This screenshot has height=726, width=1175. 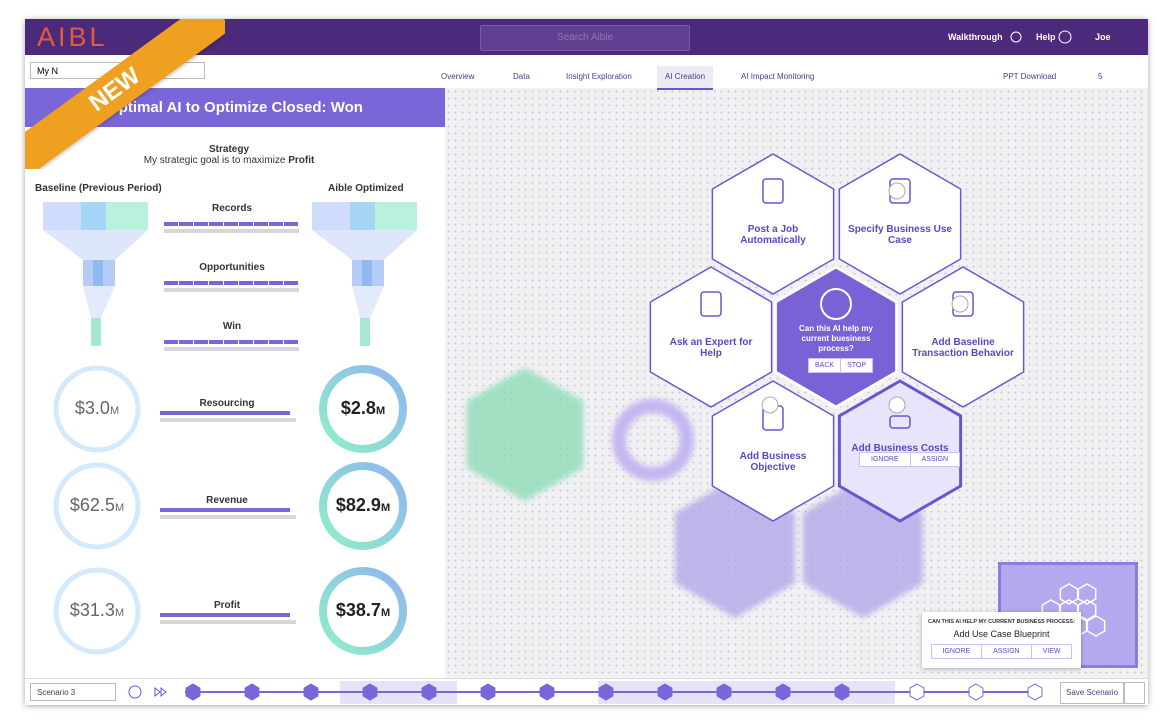 What do you see at coordinates (1046, 37) in the screenshot?
I see `help-link: Help` at bounding box center [1046, 37].